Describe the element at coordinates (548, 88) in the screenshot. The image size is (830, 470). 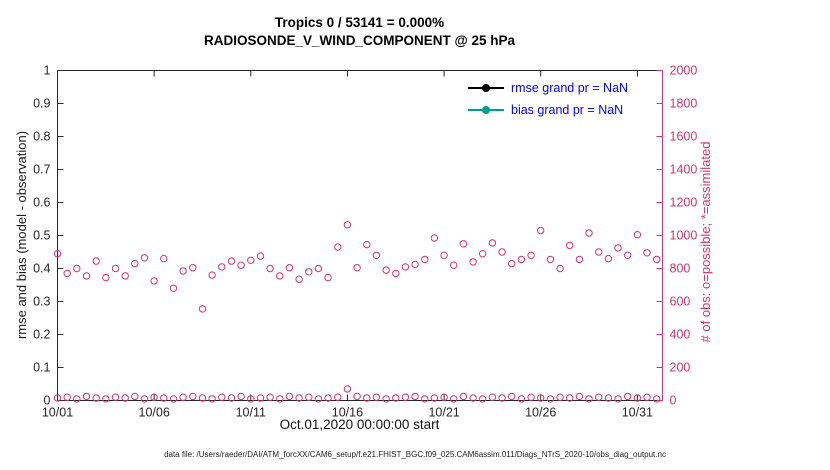
I see `legend-item-rmse: rmse grand pr = NaN` at that location.